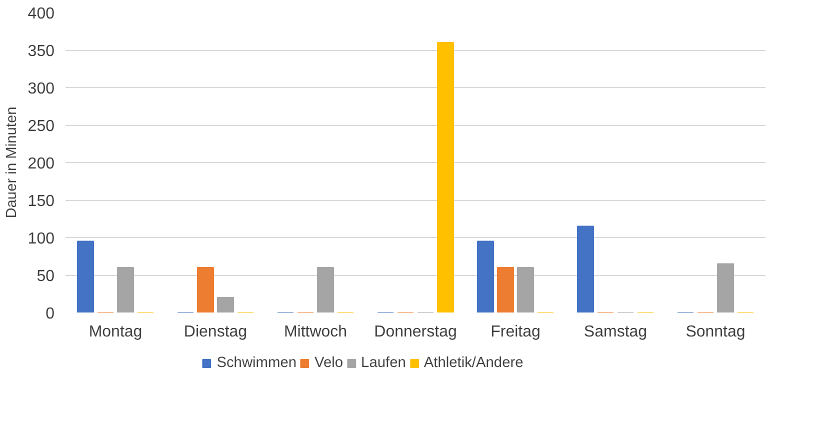  I want to click on x-tick-label: Samstag, so click(616, 332).